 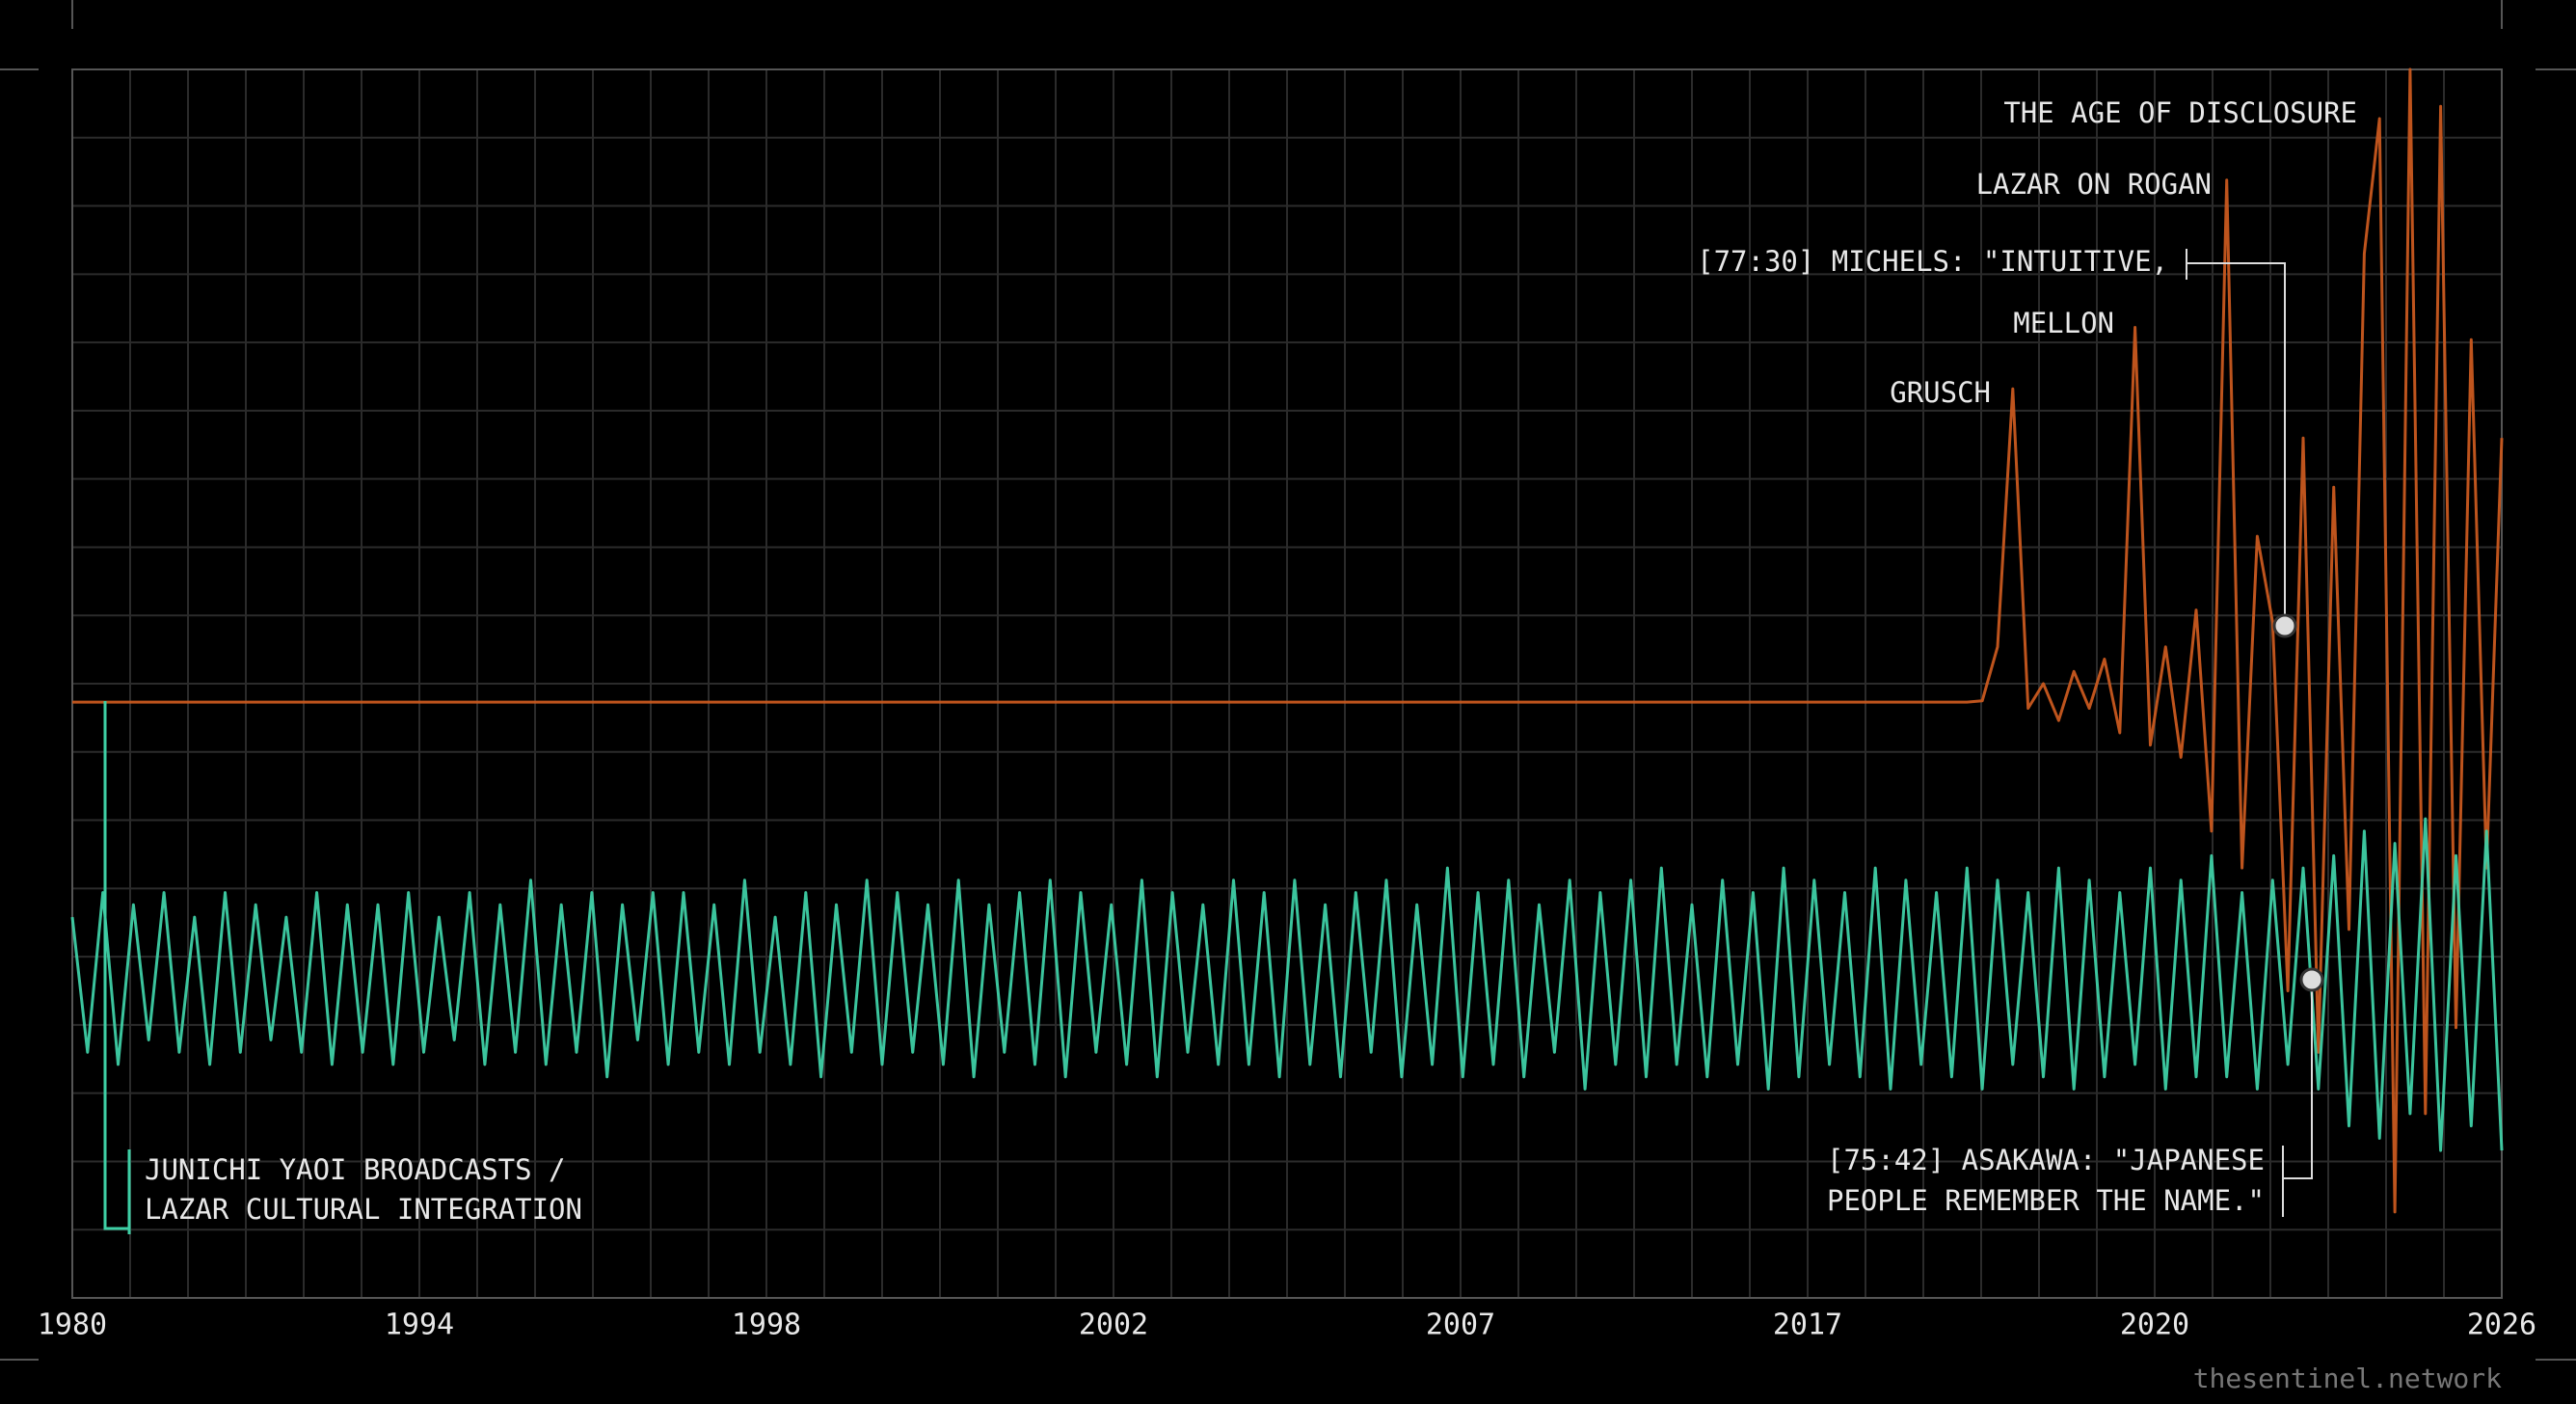 What do you see at coordinates (2064, 323) in the screenshot?
I see `annotation: MELLON` at bounding box center [2064, 323].